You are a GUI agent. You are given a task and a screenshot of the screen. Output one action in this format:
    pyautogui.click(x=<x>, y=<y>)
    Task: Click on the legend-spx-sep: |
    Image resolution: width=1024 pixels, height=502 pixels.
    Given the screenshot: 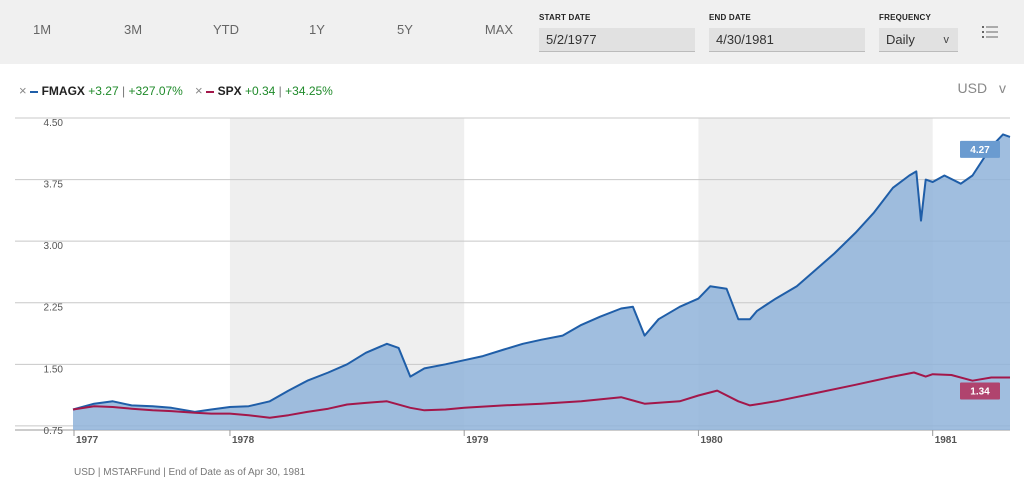 What is the action you would take?
    pyautogui.click(x=280, y=91)
    